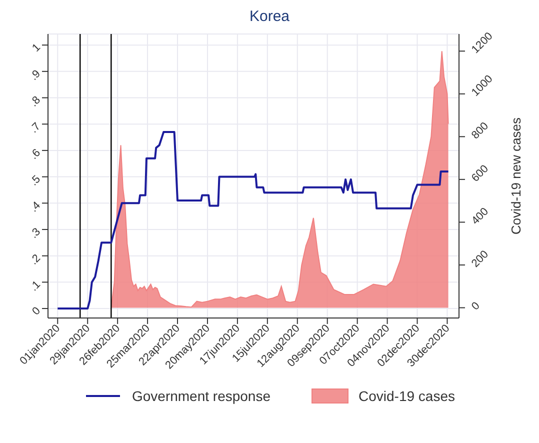 Image resolution: width=539 pixels, height=443 pixels. What do you see at coordinates (269, 17) in the screenshot?
I see `chart-title: Korea` at bounding box center [269, 17].